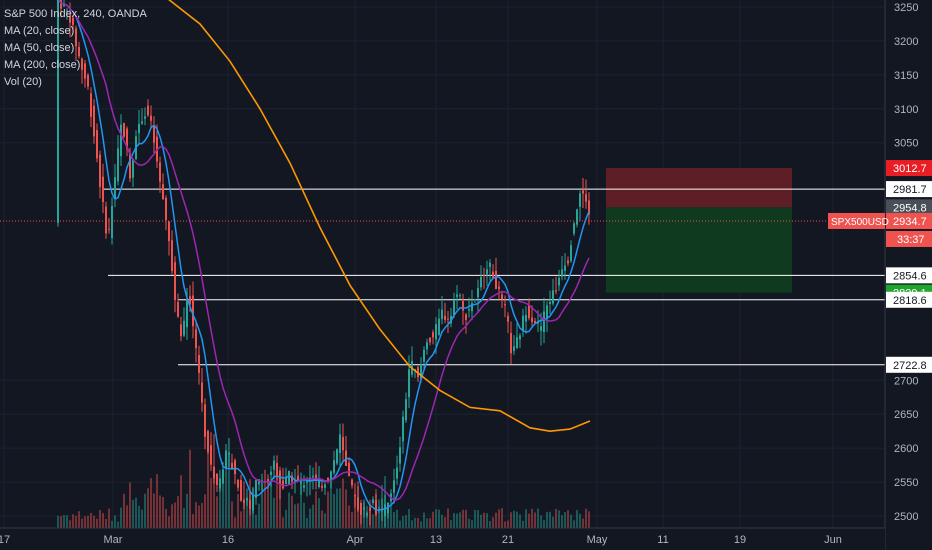 Image resolution: width=932 pixels, height=550 pixels. What do you see at coordinates (508, 540) in the screenshot?
I see `time-tick-label: 21` at bounding box center [508, 540].